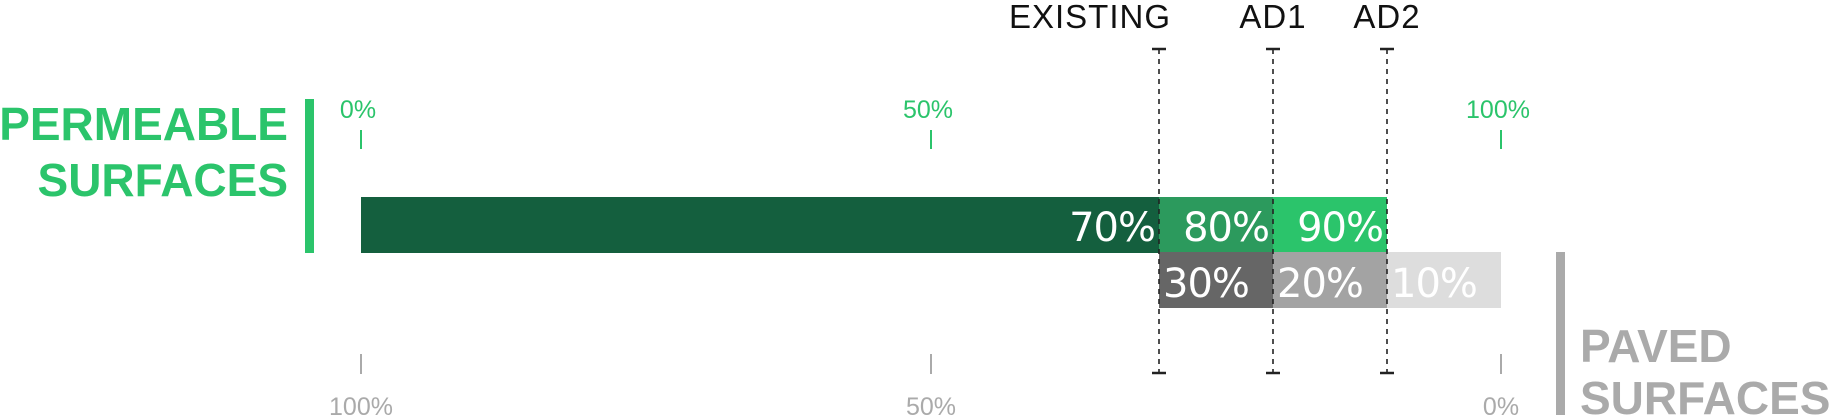 This screenshot has height=418, width=1834. Describe the element at coordinates (358, 110) in the screenshot. I see `top-axis-tick-label-1: 0%` at that location.